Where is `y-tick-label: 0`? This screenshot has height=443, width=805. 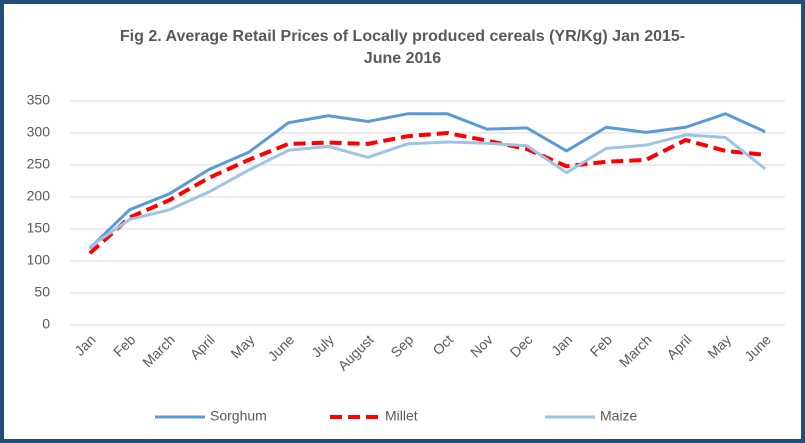
y-tick-label: 0 is located at coordinates (46, 324).